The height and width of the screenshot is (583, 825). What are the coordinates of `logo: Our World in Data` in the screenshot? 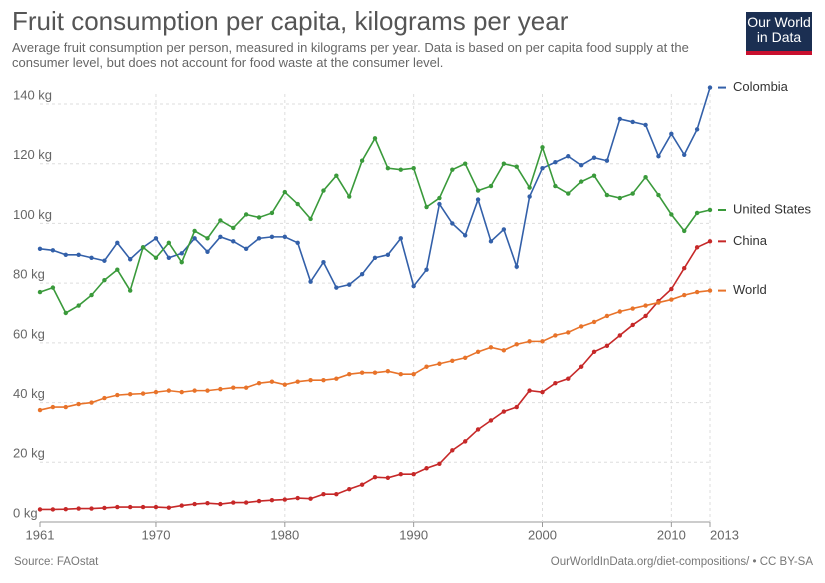 It's located at (779, 33).